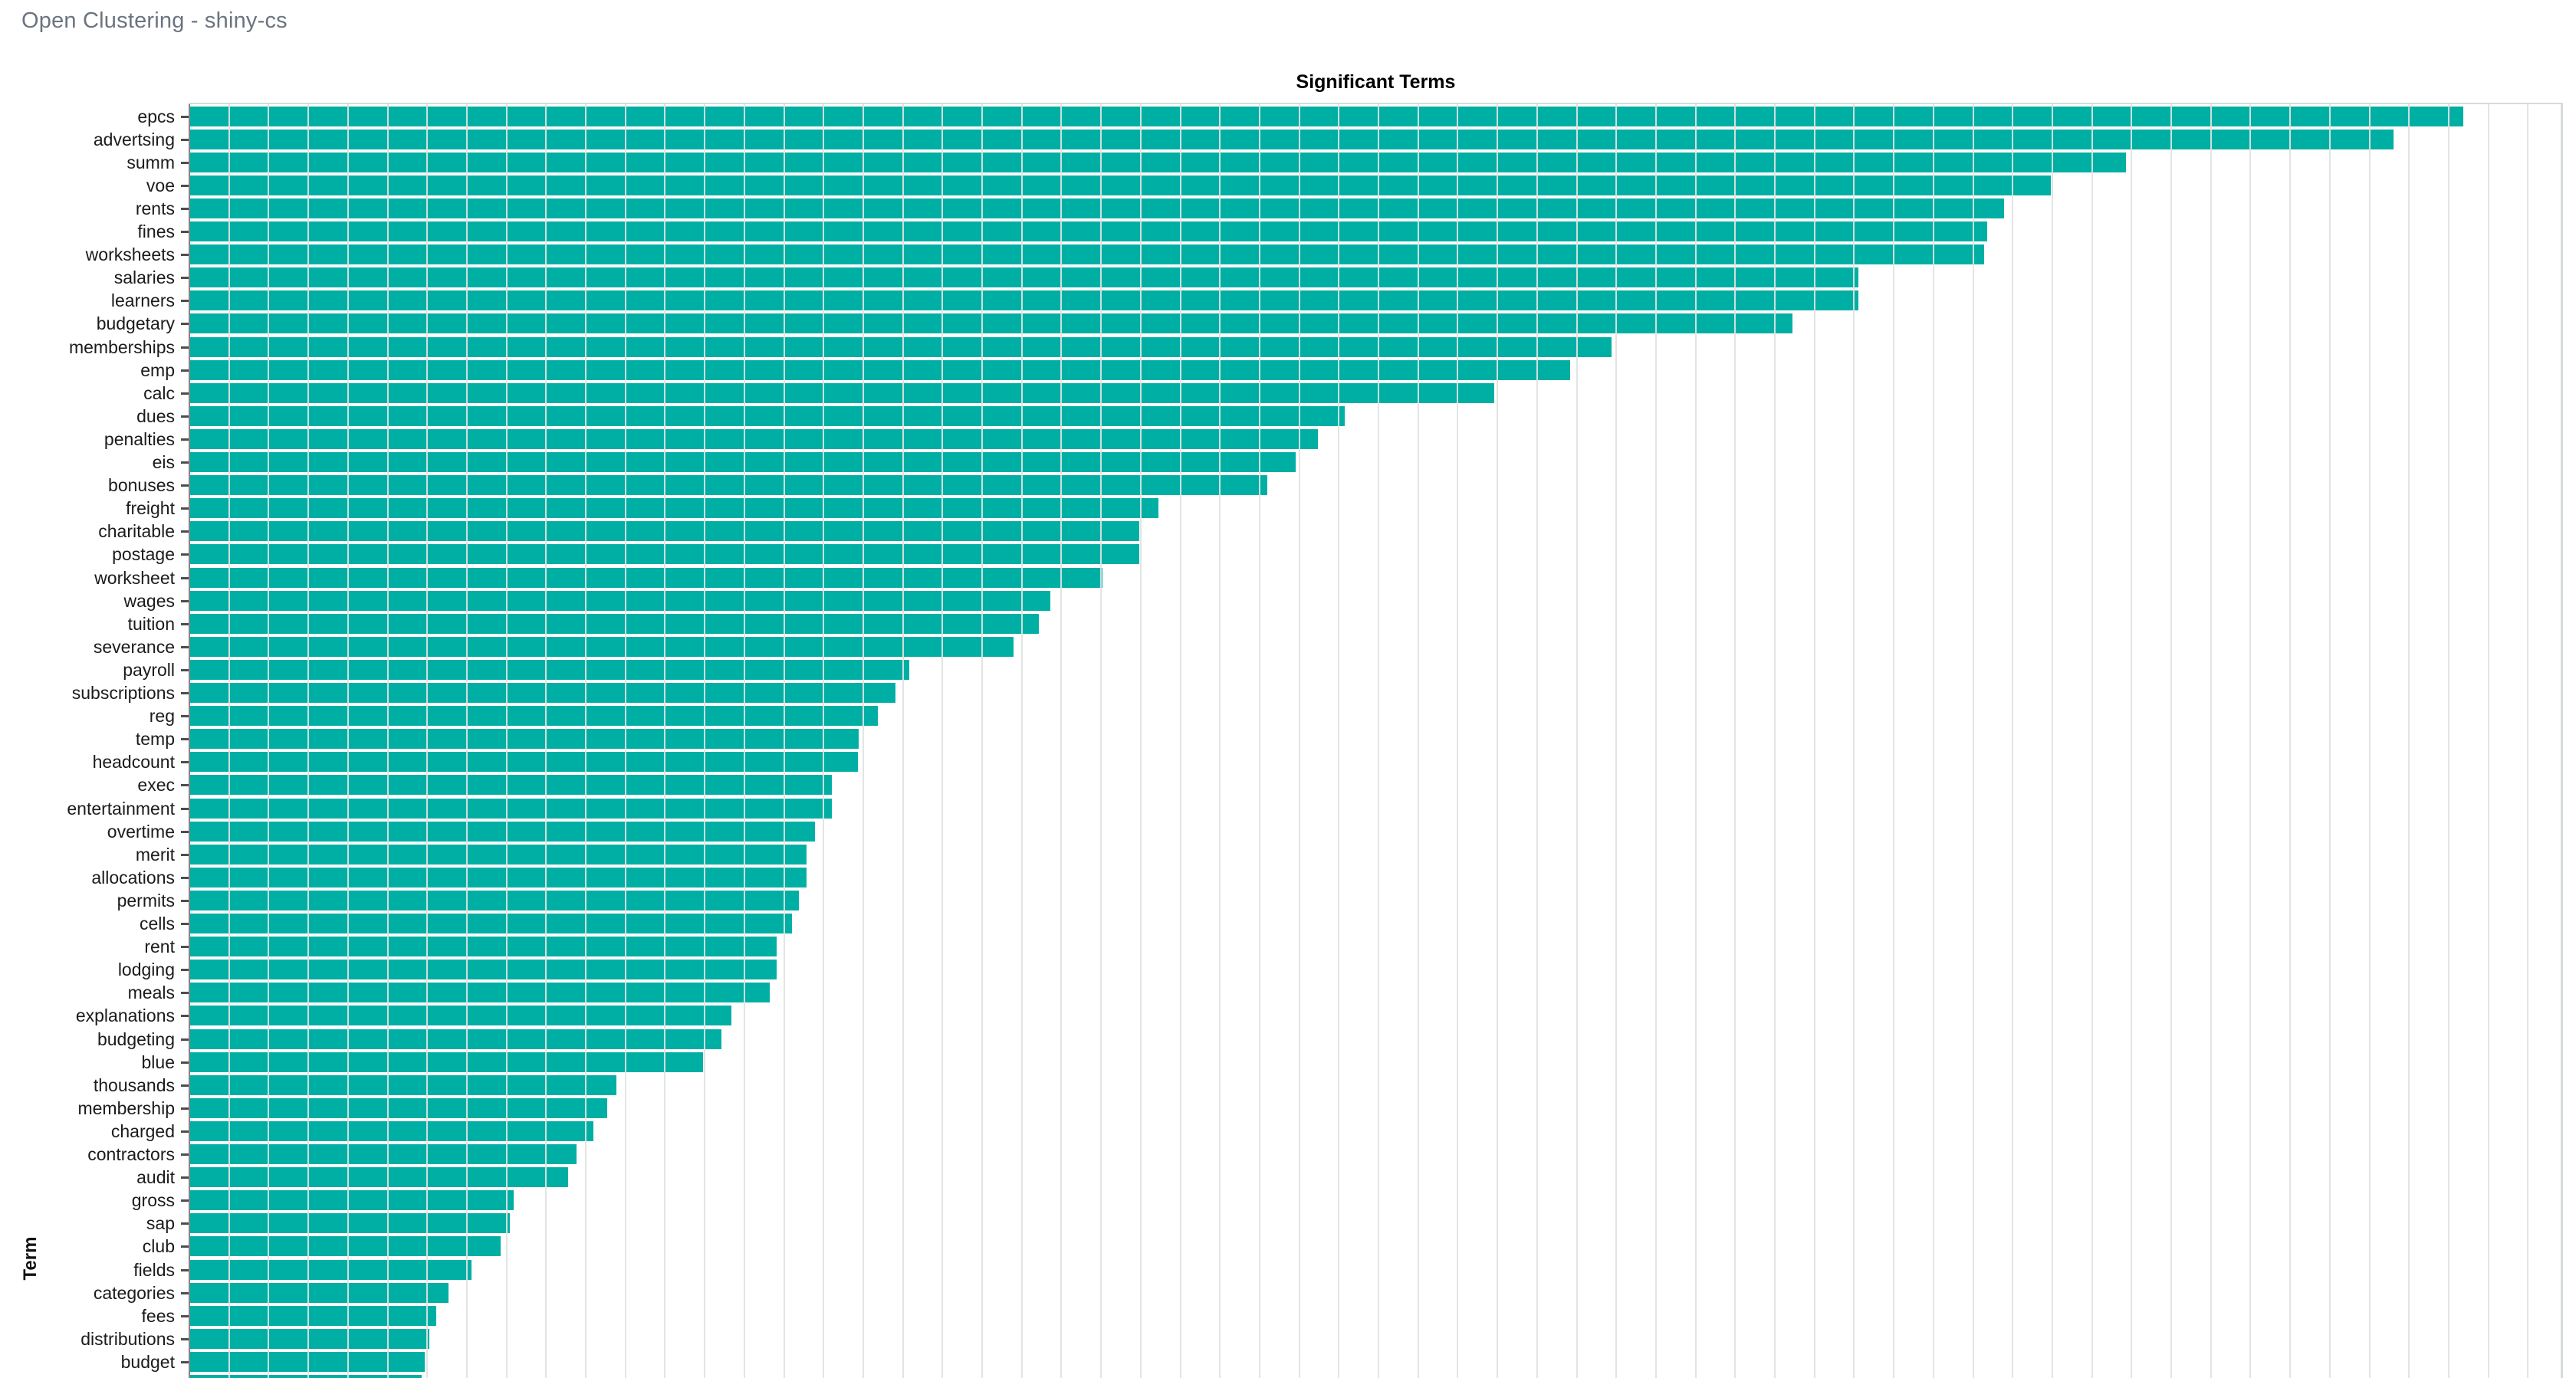  What do you see at coordinates (158, 1062) in the screenshot?
I see `term-label: blue` at bounding box center [158, 1062].